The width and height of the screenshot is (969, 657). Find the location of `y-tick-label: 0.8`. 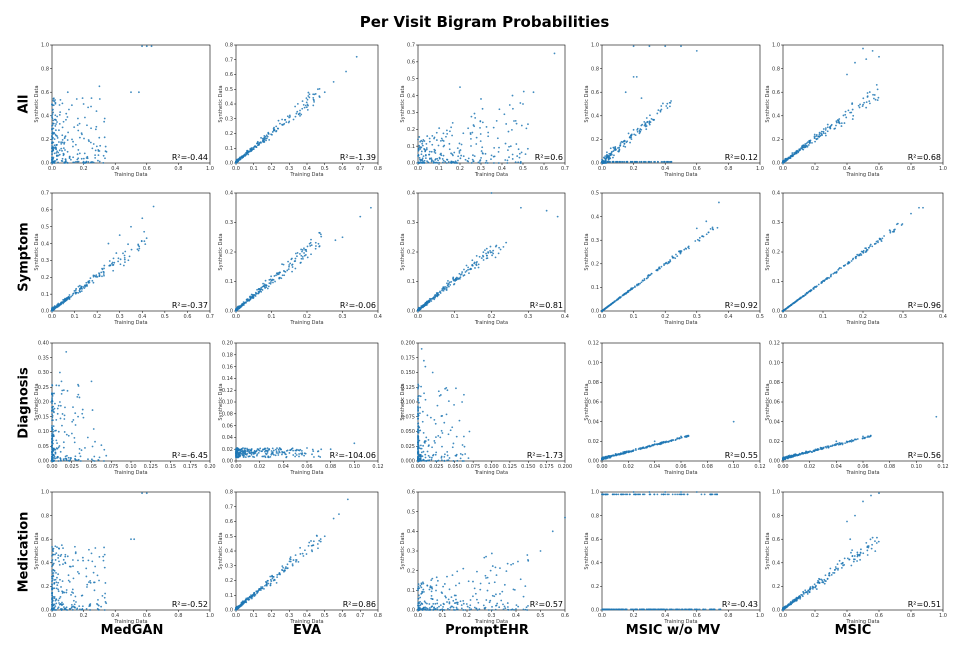

y-tick-label: 0.8 is located at coordinates (229, 46).